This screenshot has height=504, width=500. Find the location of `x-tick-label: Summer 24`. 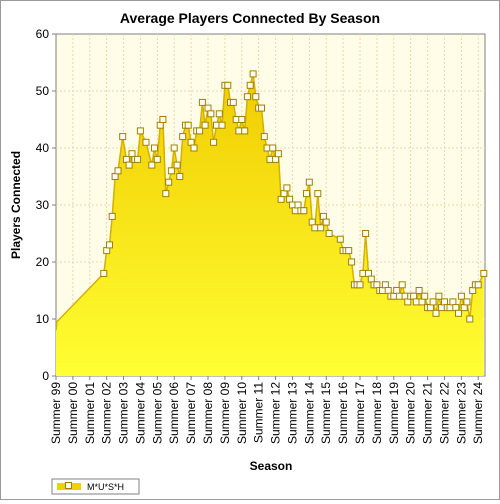

x-tick-label: Summer 24 is located at coordinates (478, 413).